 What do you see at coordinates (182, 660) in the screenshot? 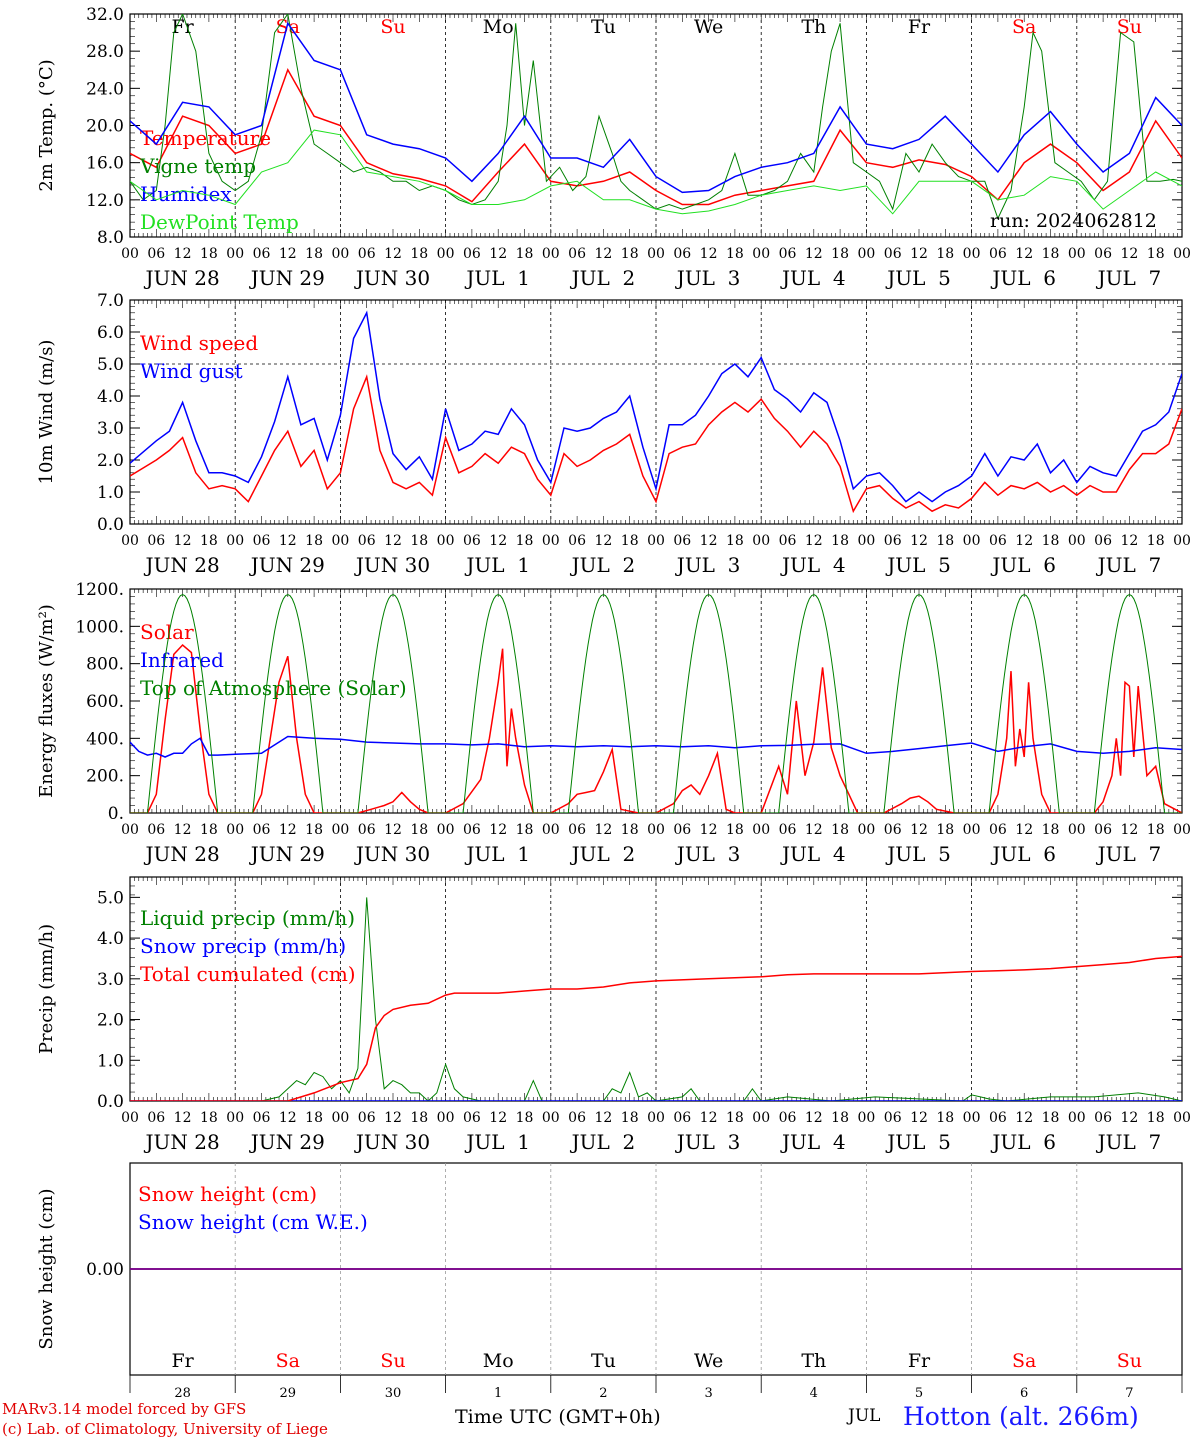
I see `legend-label: Infrared` at bounding box center [182, 660].